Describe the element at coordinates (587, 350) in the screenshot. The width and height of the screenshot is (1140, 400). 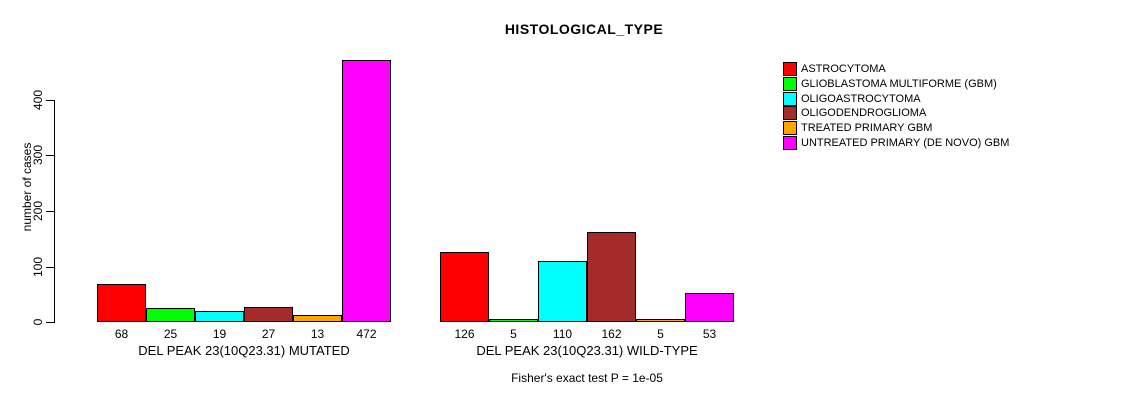
I see `category-label: DEL PEAK 23(10Q23.31) WILD-TYPE` at that location.